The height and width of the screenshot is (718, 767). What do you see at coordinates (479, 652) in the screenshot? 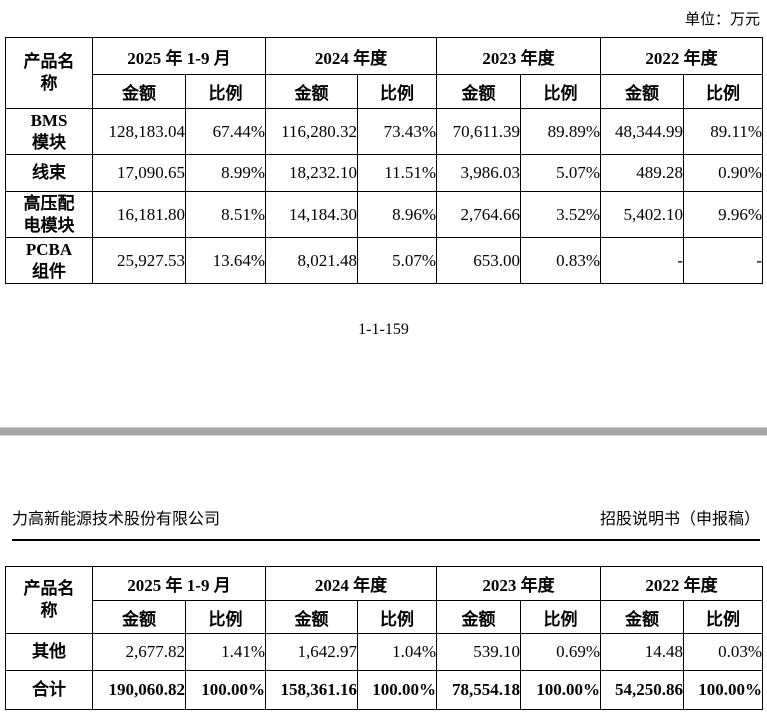
I see `amount-cell: 539.10` at bounding box center [479, 652].